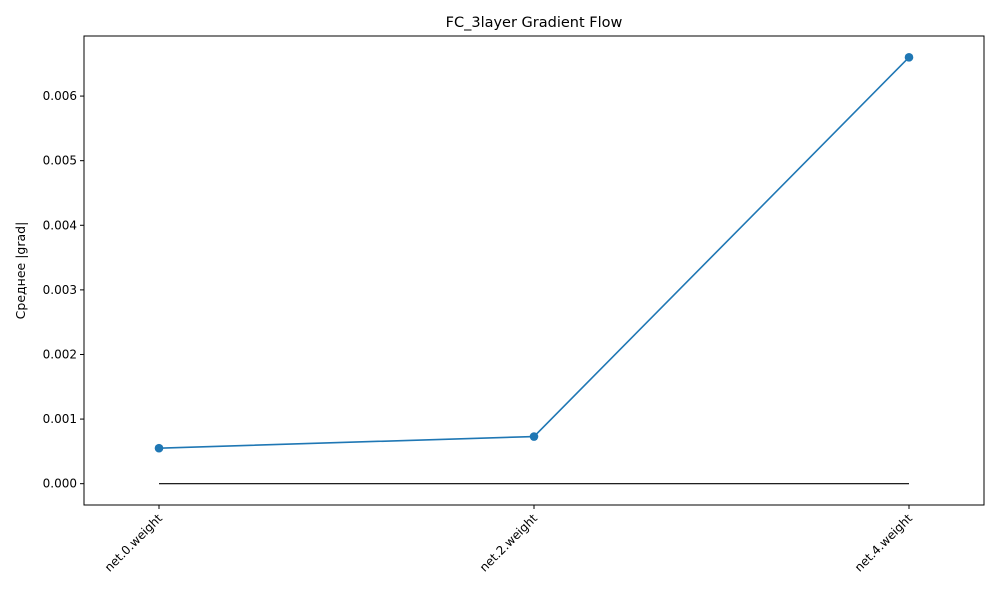  What do you see at coordinates (60, 484) in the screenshot?
I see `y-tick-label: 0.000` at bounding box center [60, 484].